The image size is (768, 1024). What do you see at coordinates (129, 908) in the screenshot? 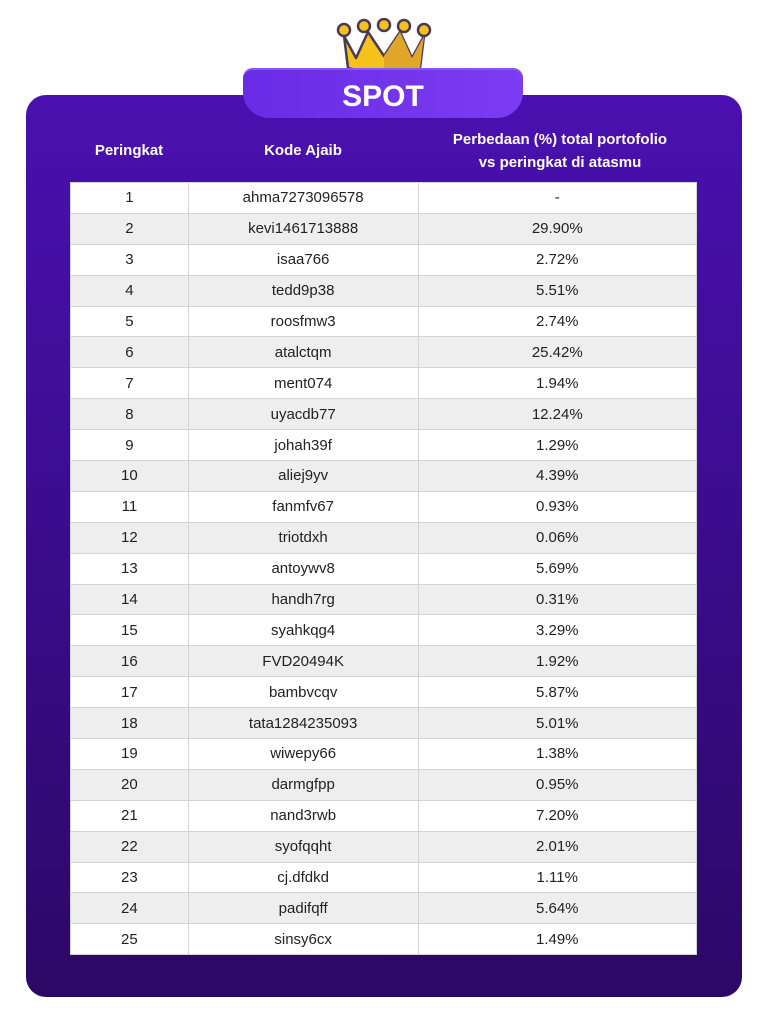
I see `rank-cell: 24` at bounding box center [129, 908].